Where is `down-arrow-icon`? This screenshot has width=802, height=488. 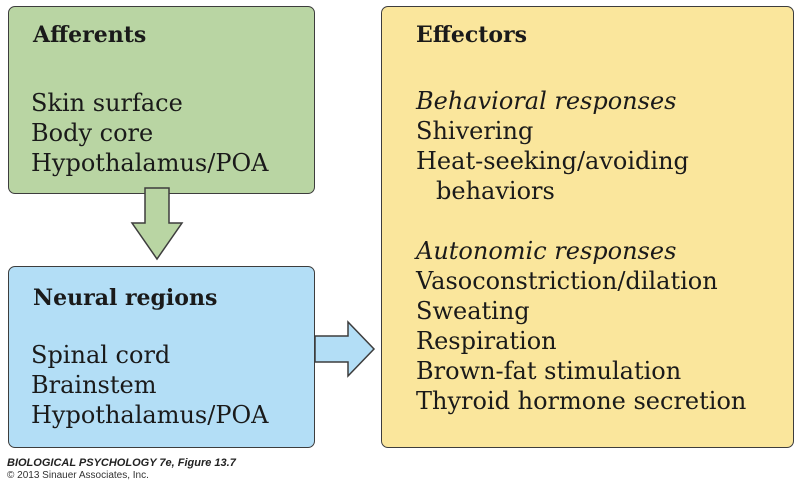 down-arrow-icon is located at coordinates (157, 224).